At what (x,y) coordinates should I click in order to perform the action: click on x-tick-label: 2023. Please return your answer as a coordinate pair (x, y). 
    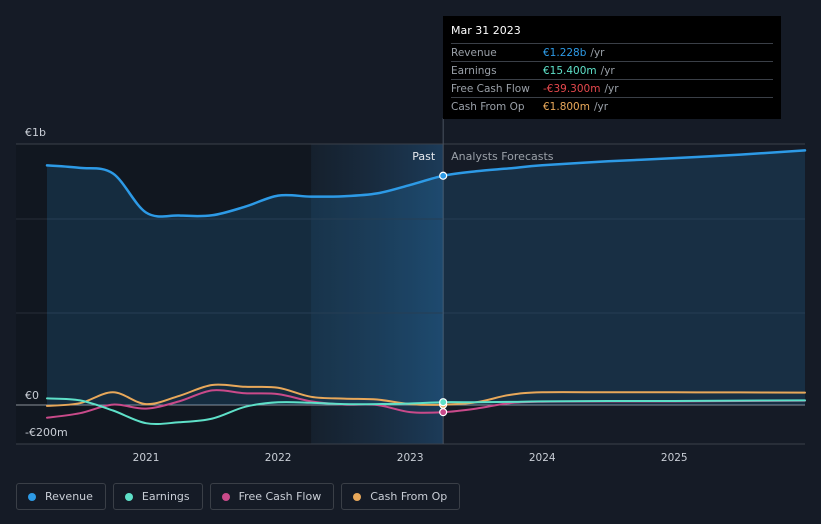
    Looking at the image, I should click on (410, 458).